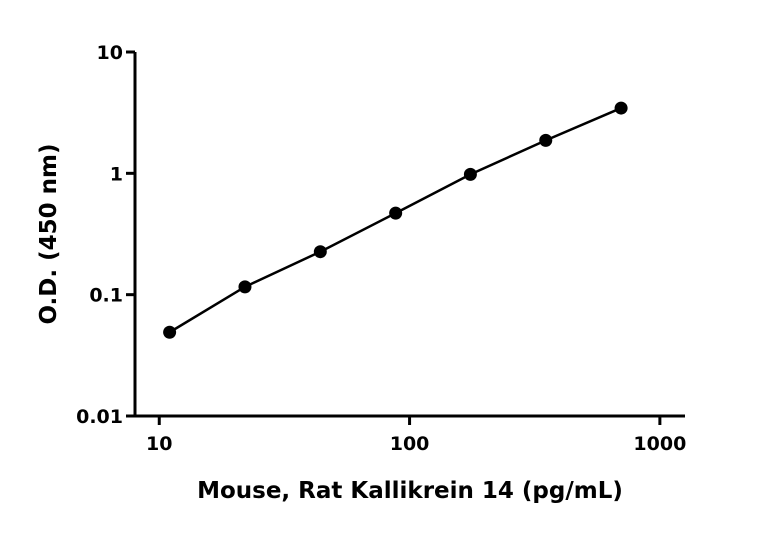  I want to click on x-tick-label: 10, so click(159, 444).